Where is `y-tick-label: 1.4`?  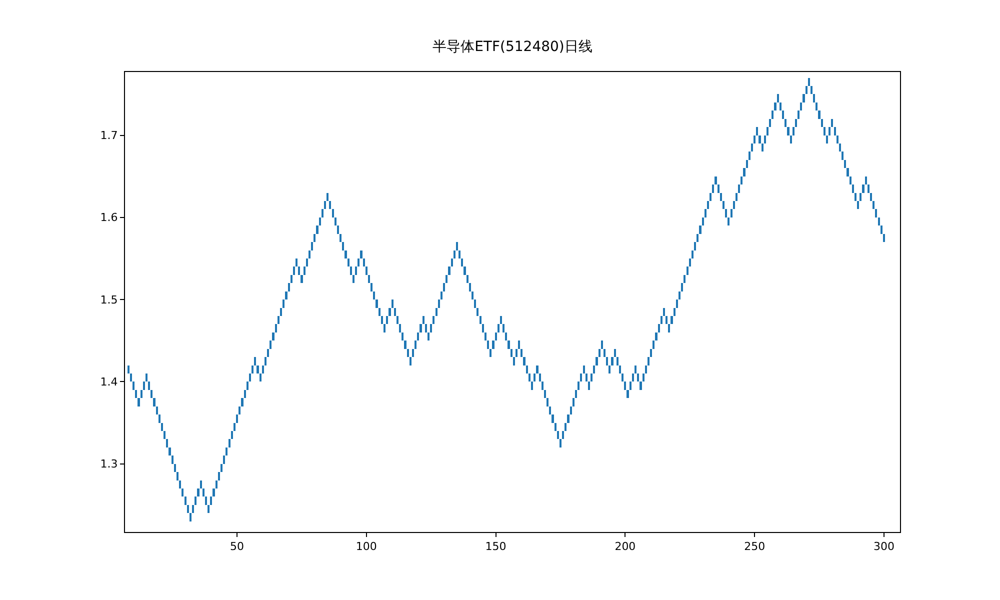
y-tick-label: 1.4 is located at coordinates (109, 382).